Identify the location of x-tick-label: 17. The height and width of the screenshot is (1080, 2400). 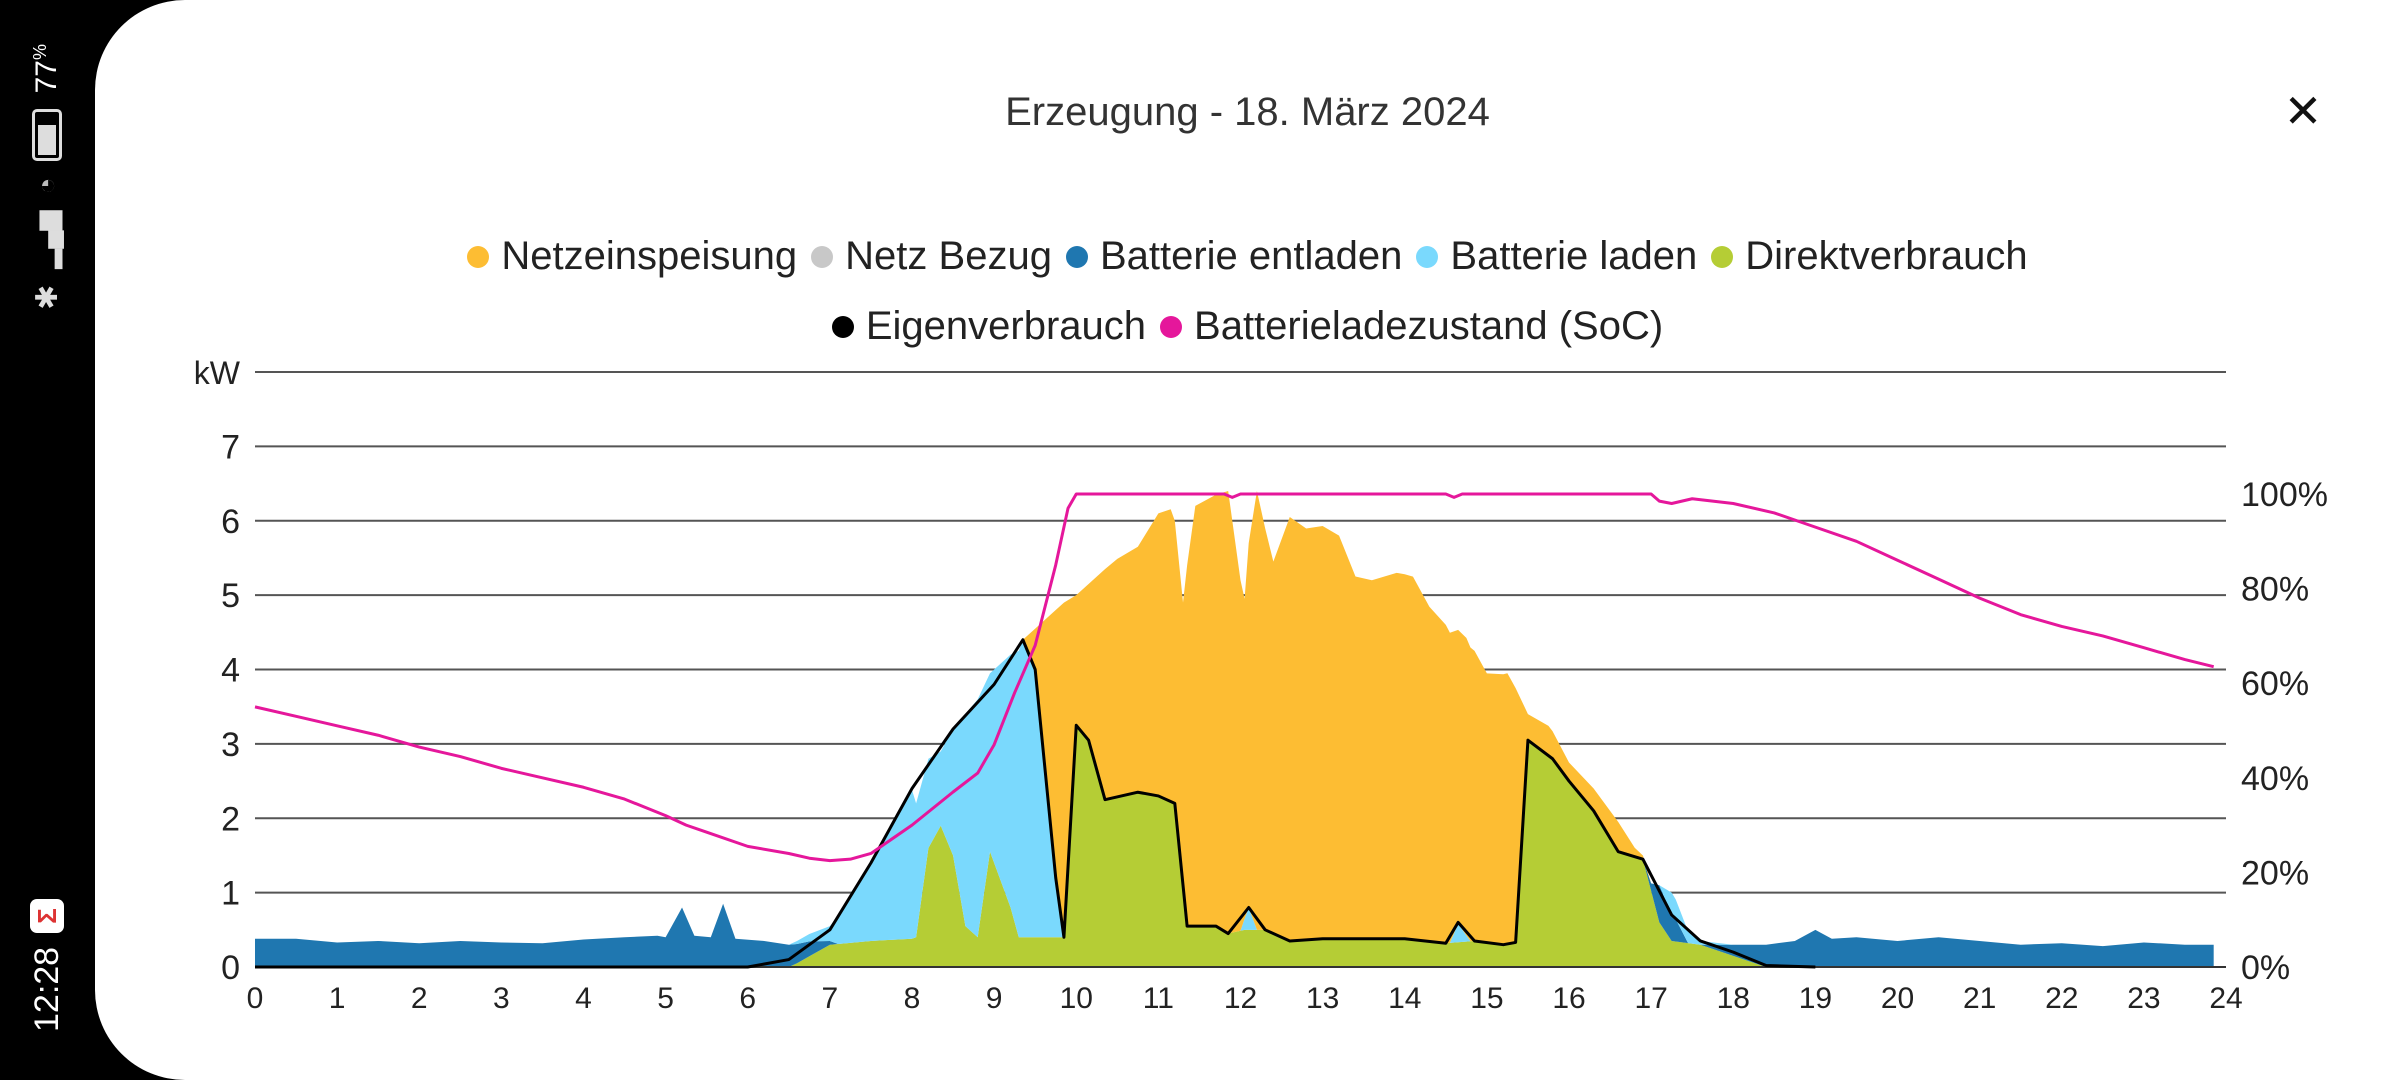
(1650, 998).